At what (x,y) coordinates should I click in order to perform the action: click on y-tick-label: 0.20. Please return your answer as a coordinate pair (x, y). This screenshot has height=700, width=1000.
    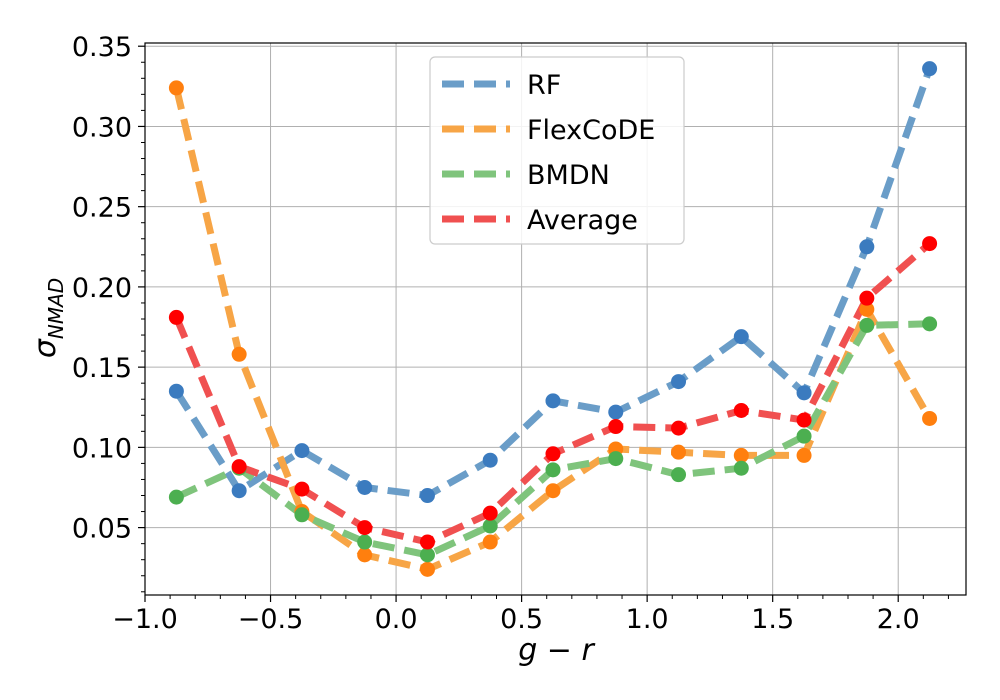
    Looking at the image, I should click on (102, 288).